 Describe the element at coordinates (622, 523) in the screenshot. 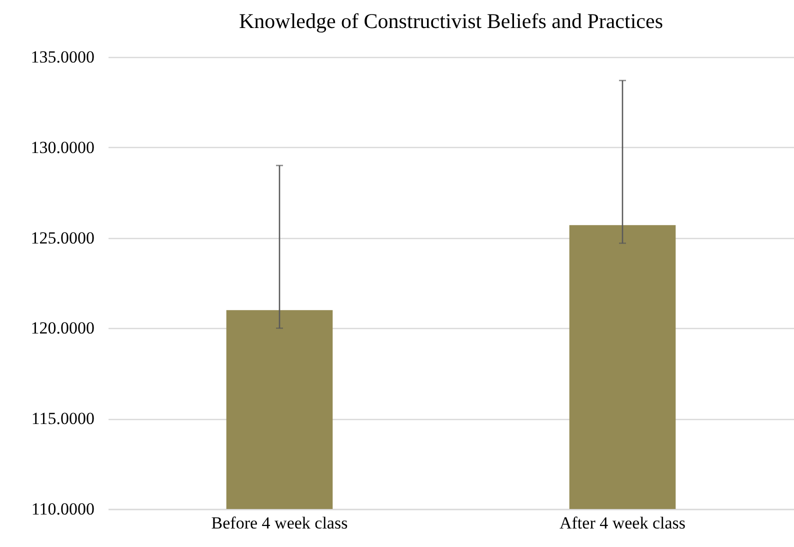

I see `x-tick-label: After 4 week class` at that location.